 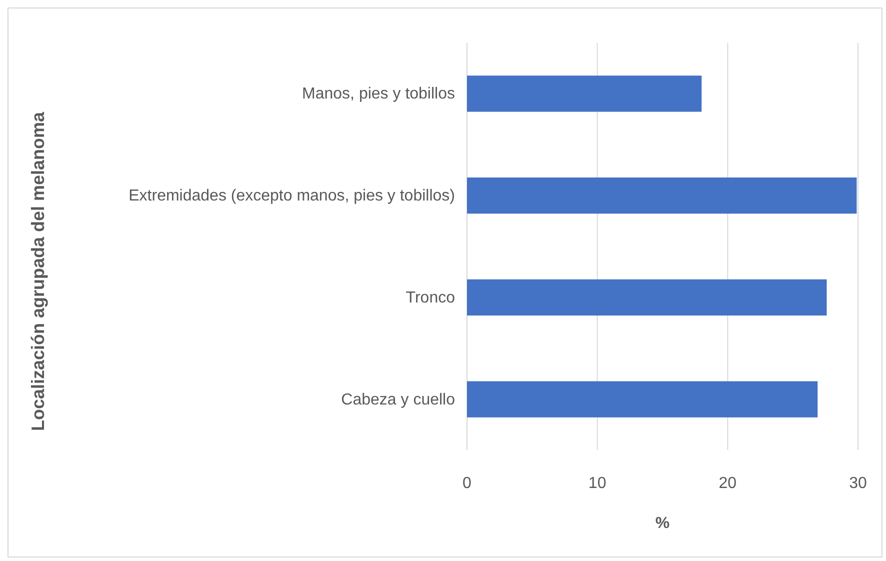 What do you see at coordinates (727, 483) in the screenshot?
I see `x-tick-label: 20` at bounding box center [727, 483].